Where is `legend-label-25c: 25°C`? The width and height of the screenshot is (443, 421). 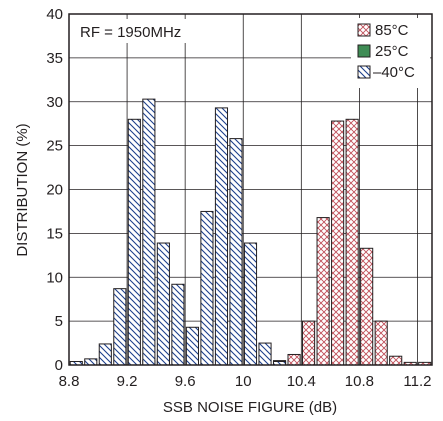
legend-label-25c: 25°C is located at coordinates (392, 51).